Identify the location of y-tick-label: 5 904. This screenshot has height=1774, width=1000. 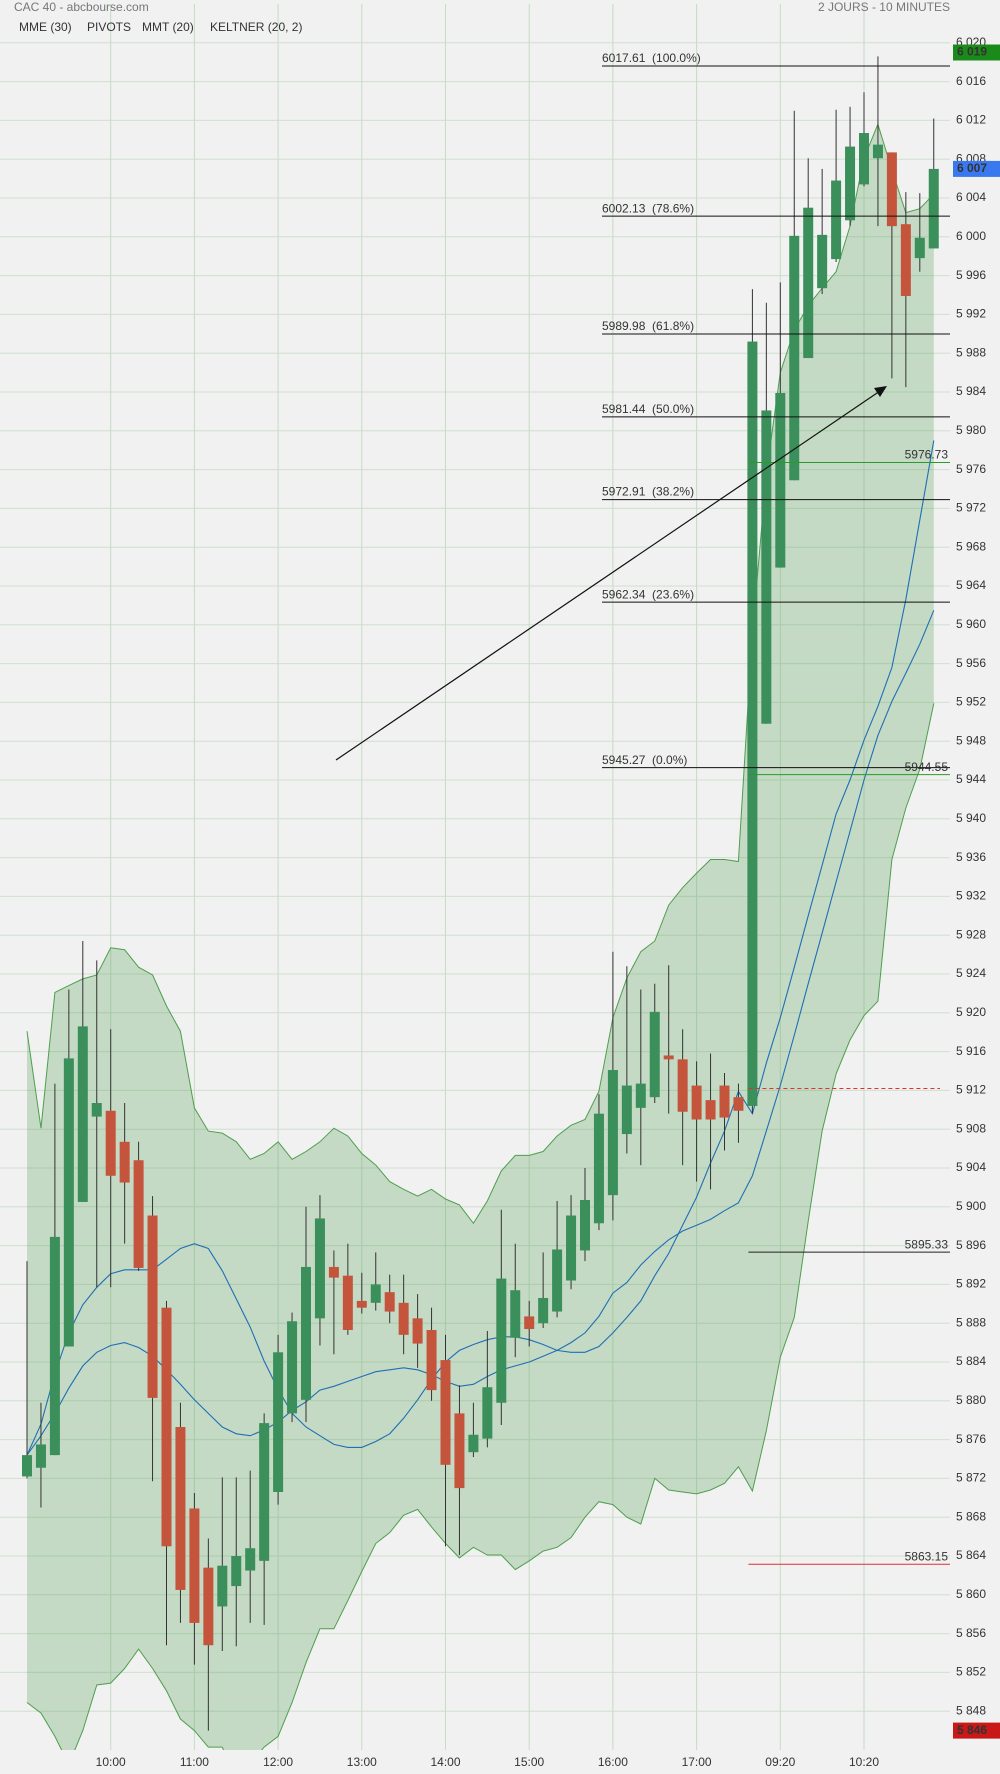
(971, 1167).